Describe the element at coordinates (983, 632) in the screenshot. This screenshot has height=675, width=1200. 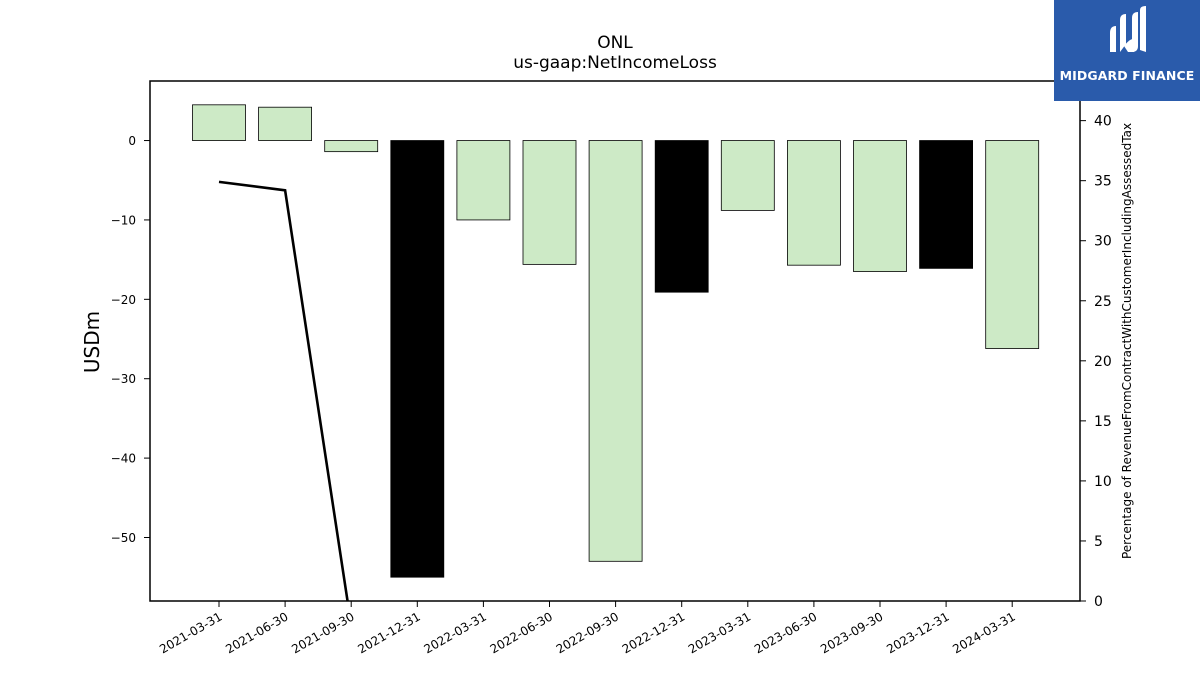
I see `x-tick-label: 2024-03-31` at that location.